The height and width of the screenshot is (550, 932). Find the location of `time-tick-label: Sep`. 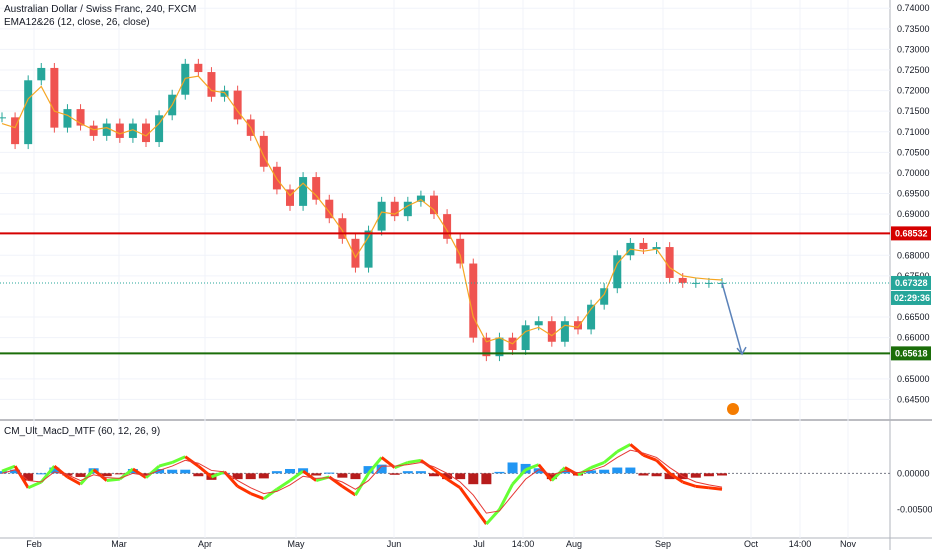

time-tick-label: Sep is located at coordinates (663, 544).